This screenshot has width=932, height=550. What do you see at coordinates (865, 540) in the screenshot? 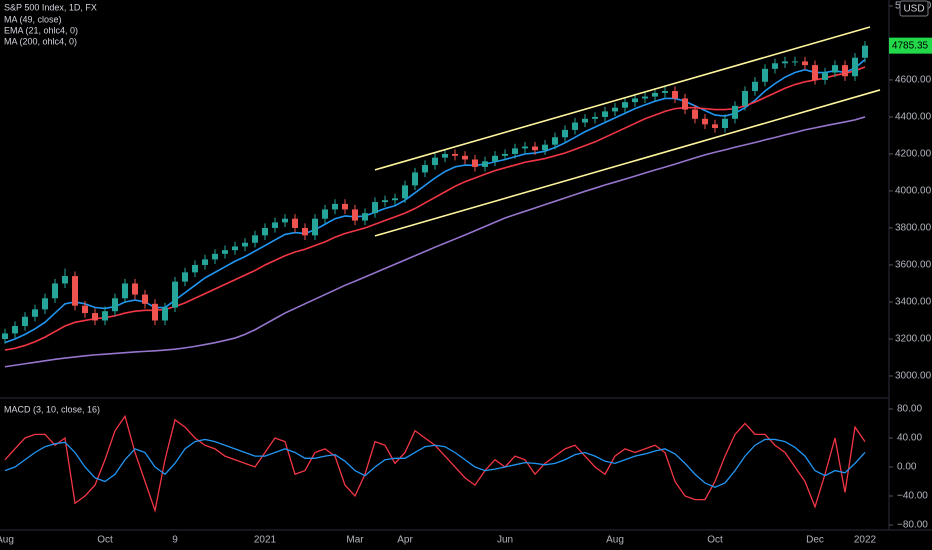
I see `x-tick-label: 2022` at bounding box center [865, 540].